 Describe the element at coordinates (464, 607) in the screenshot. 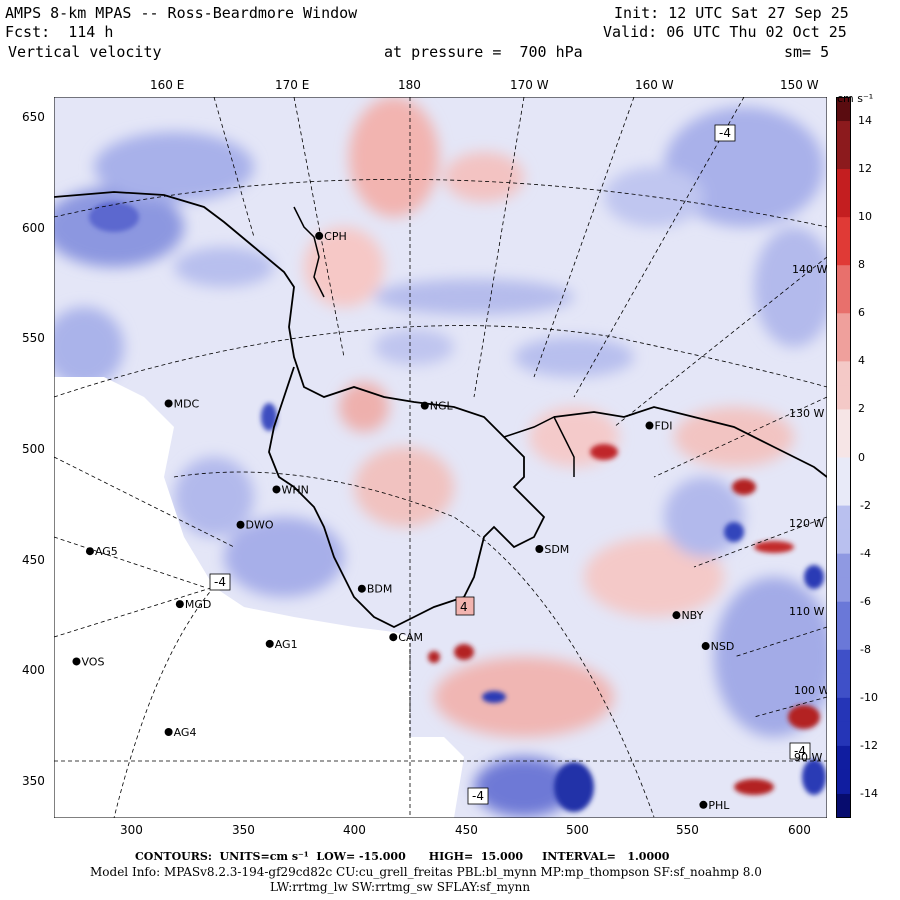

I see `contour-label: 4` at that location.